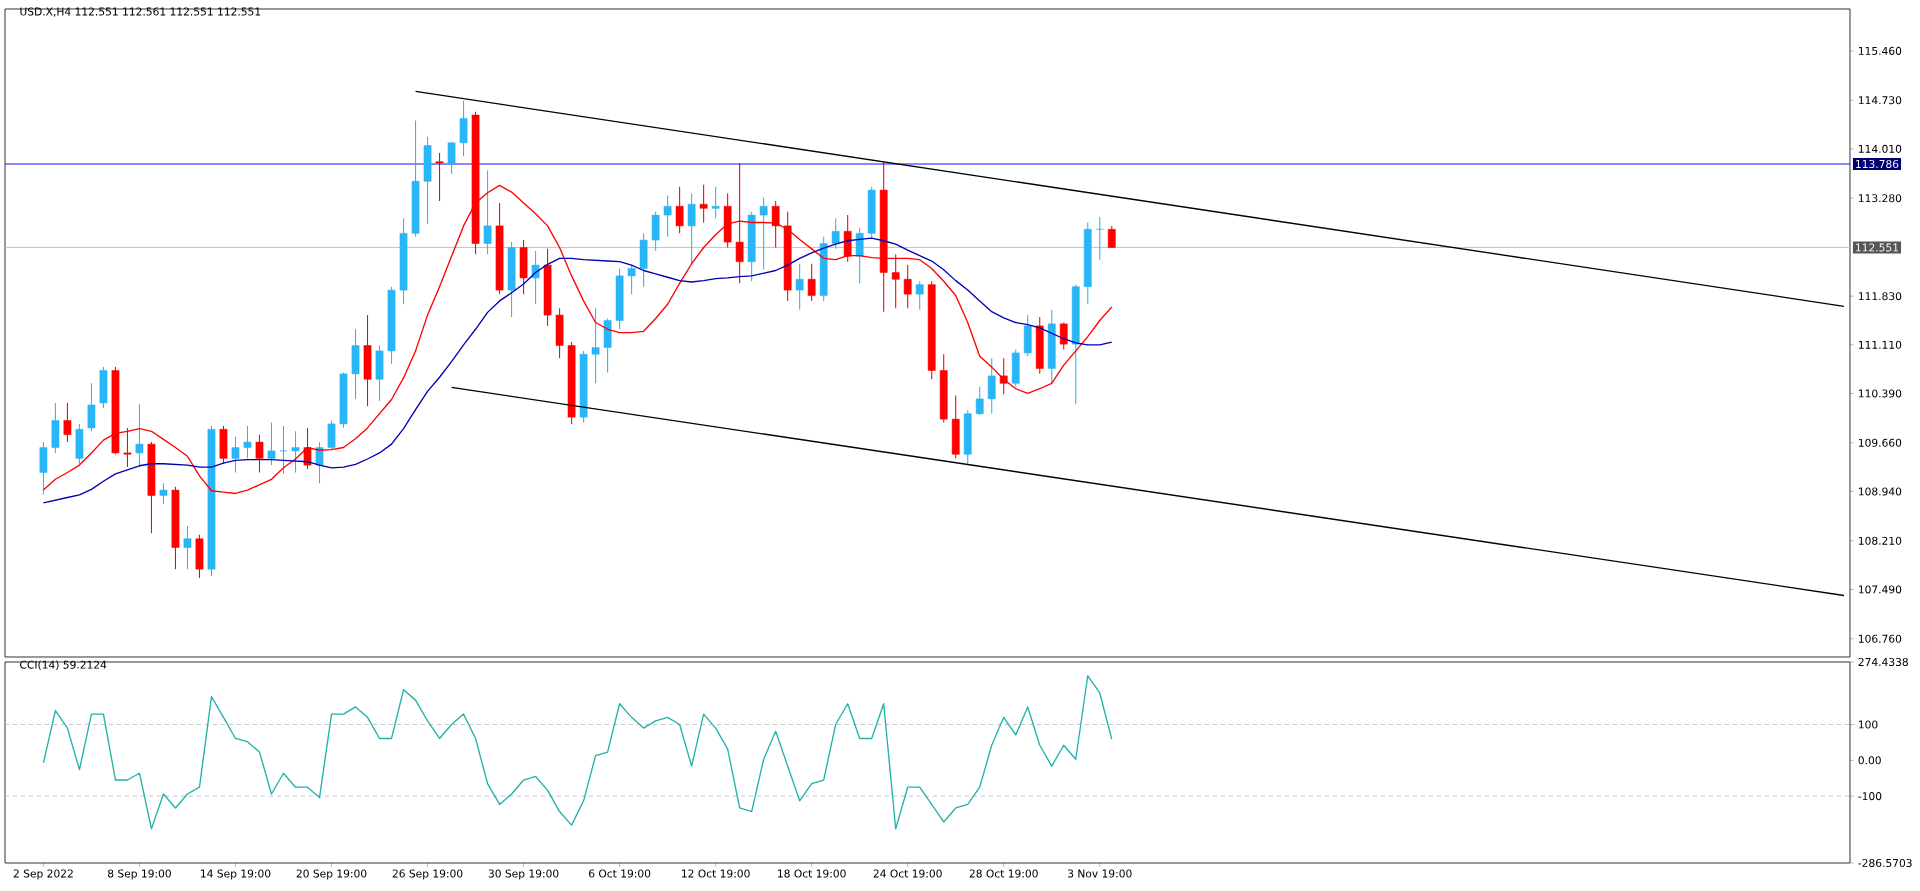 This screenshot has height=891, width=1920. Describe the element at coordinates (523, 874) in the screenshot. I see `x-tick-label: 30 Sep 19:00` at that location.